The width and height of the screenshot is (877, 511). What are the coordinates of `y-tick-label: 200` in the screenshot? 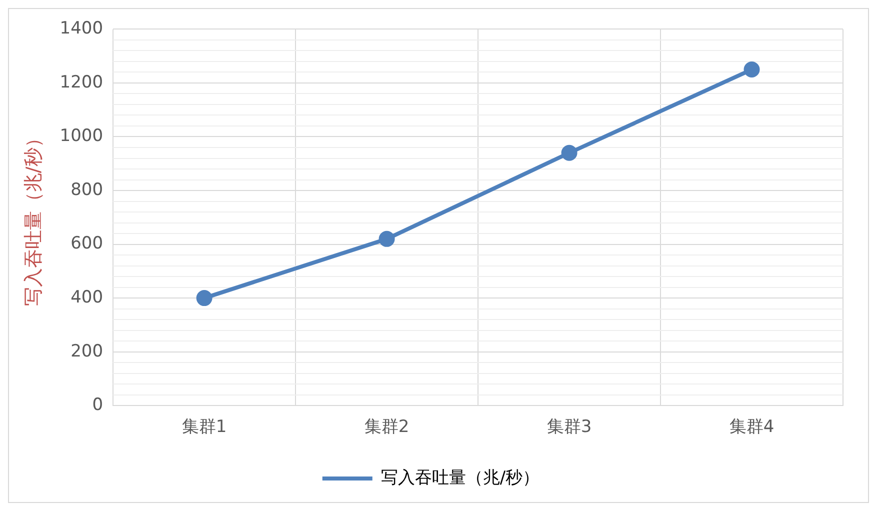 It's located at (87, 351).